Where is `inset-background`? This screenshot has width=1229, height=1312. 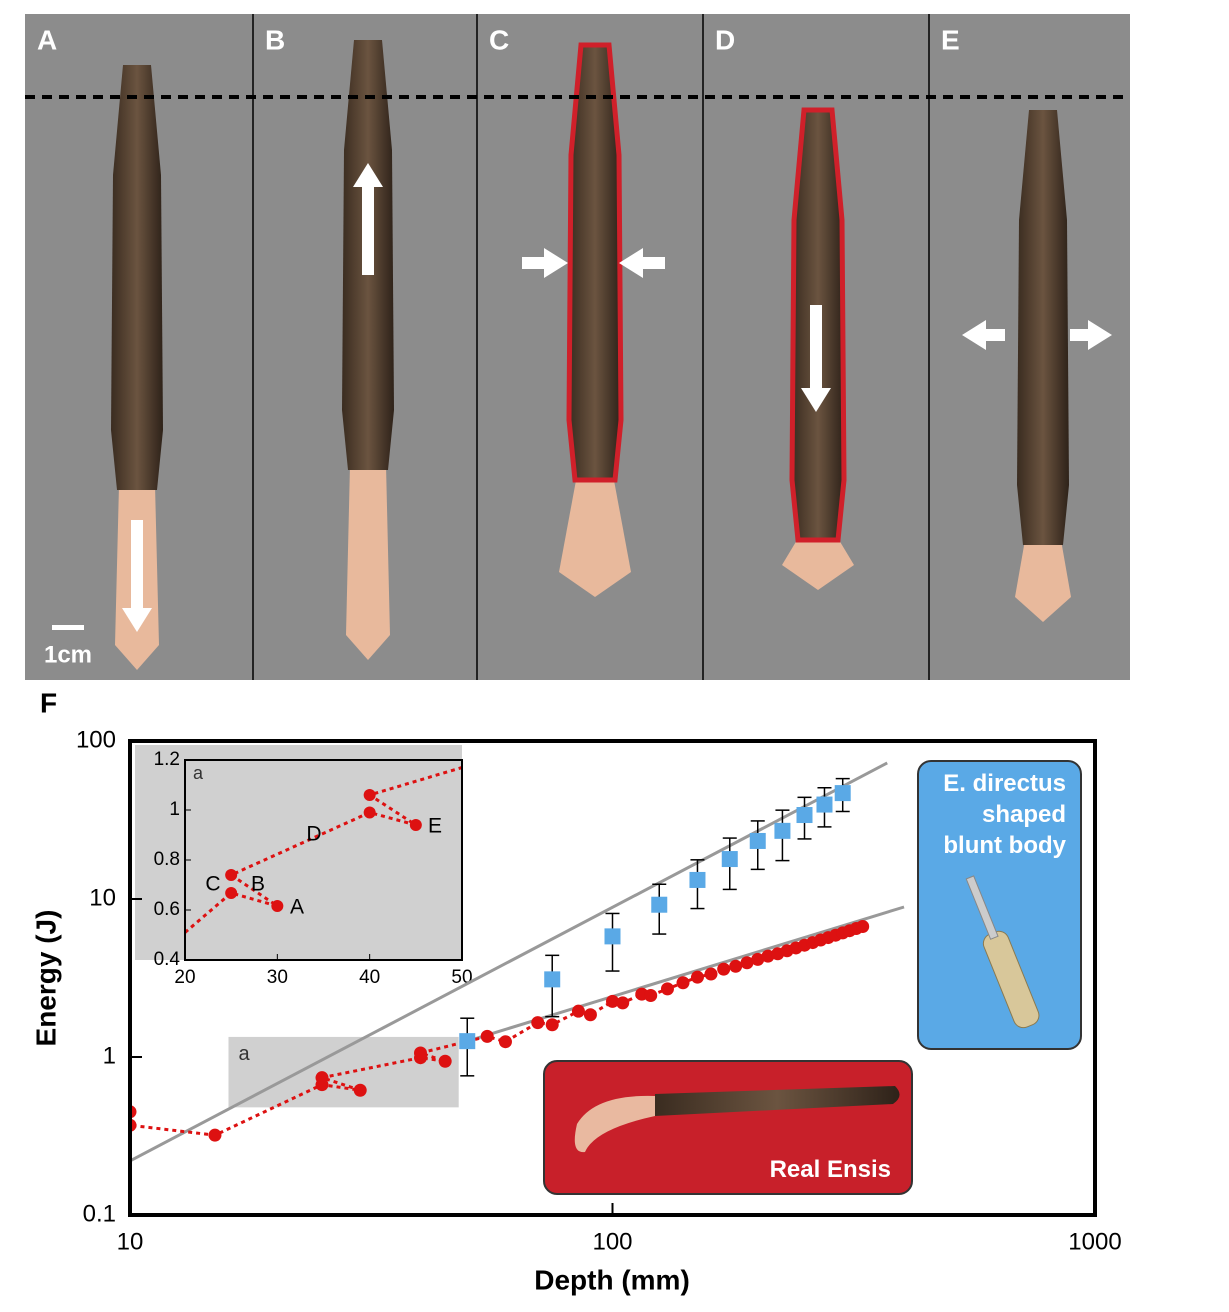 inset-background is located at coordinates (298, 852).